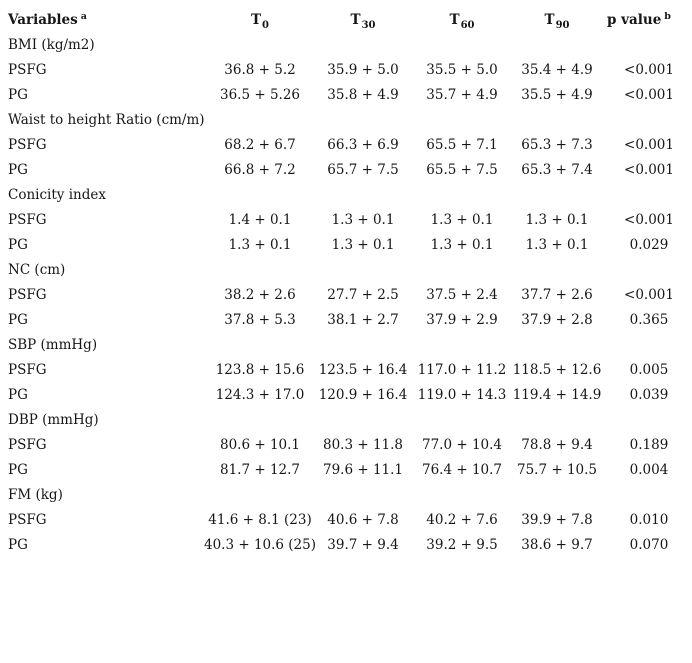 Image resolution: width=692 pixels, height=663 pixels. I want to click on measurement-value: 80.6 + 10.1, so click(260, 445).